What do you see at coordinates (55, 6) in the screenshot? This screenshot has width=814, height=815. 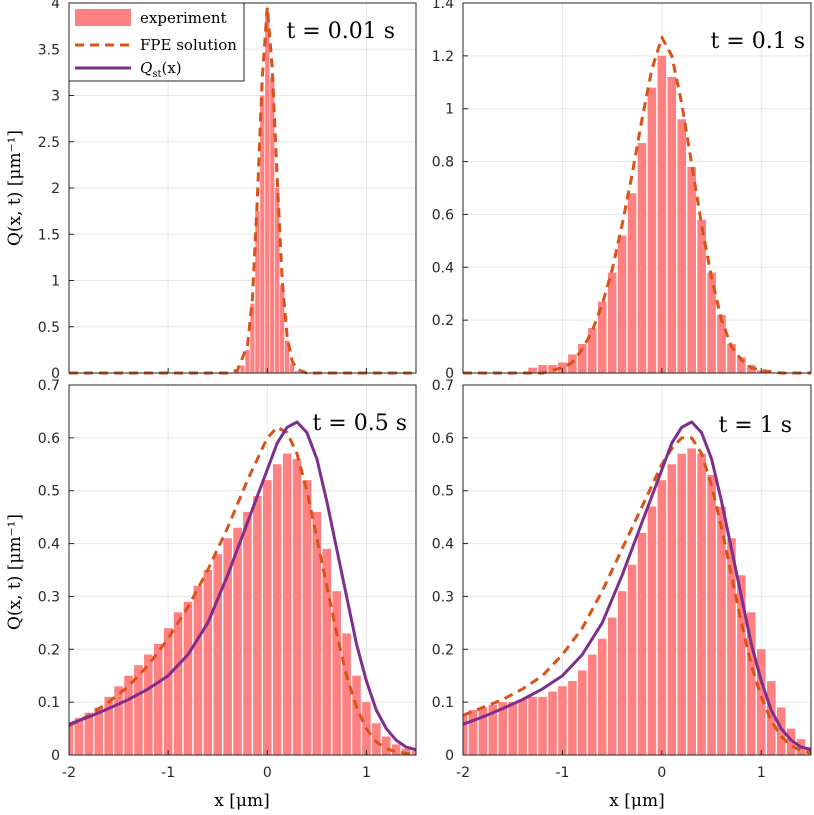 I see `y-tick-label: 4` at bounding box center [55, 6].